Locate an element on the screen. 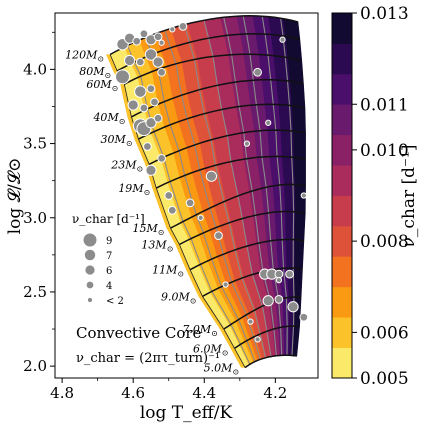 The height and width of the screenshot is (430, 428). mass-label: 40M⊙ is located at coordinates (108, 118).